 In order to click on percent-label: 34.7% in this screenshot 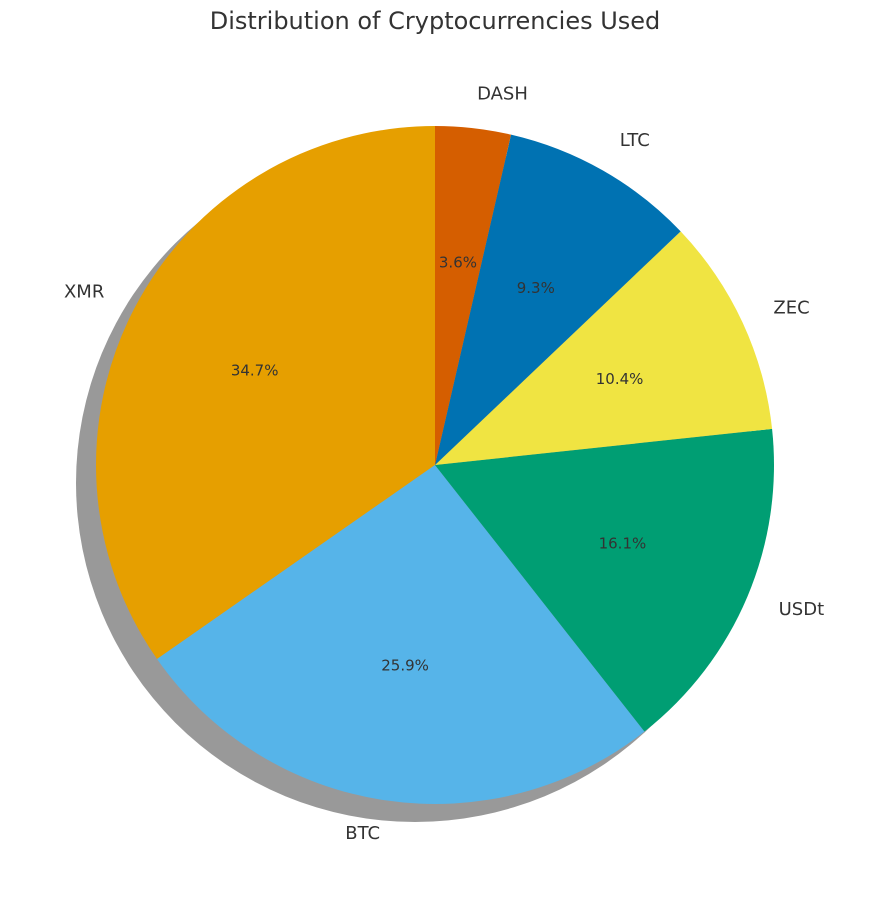, I will do `click(255, 370)`.